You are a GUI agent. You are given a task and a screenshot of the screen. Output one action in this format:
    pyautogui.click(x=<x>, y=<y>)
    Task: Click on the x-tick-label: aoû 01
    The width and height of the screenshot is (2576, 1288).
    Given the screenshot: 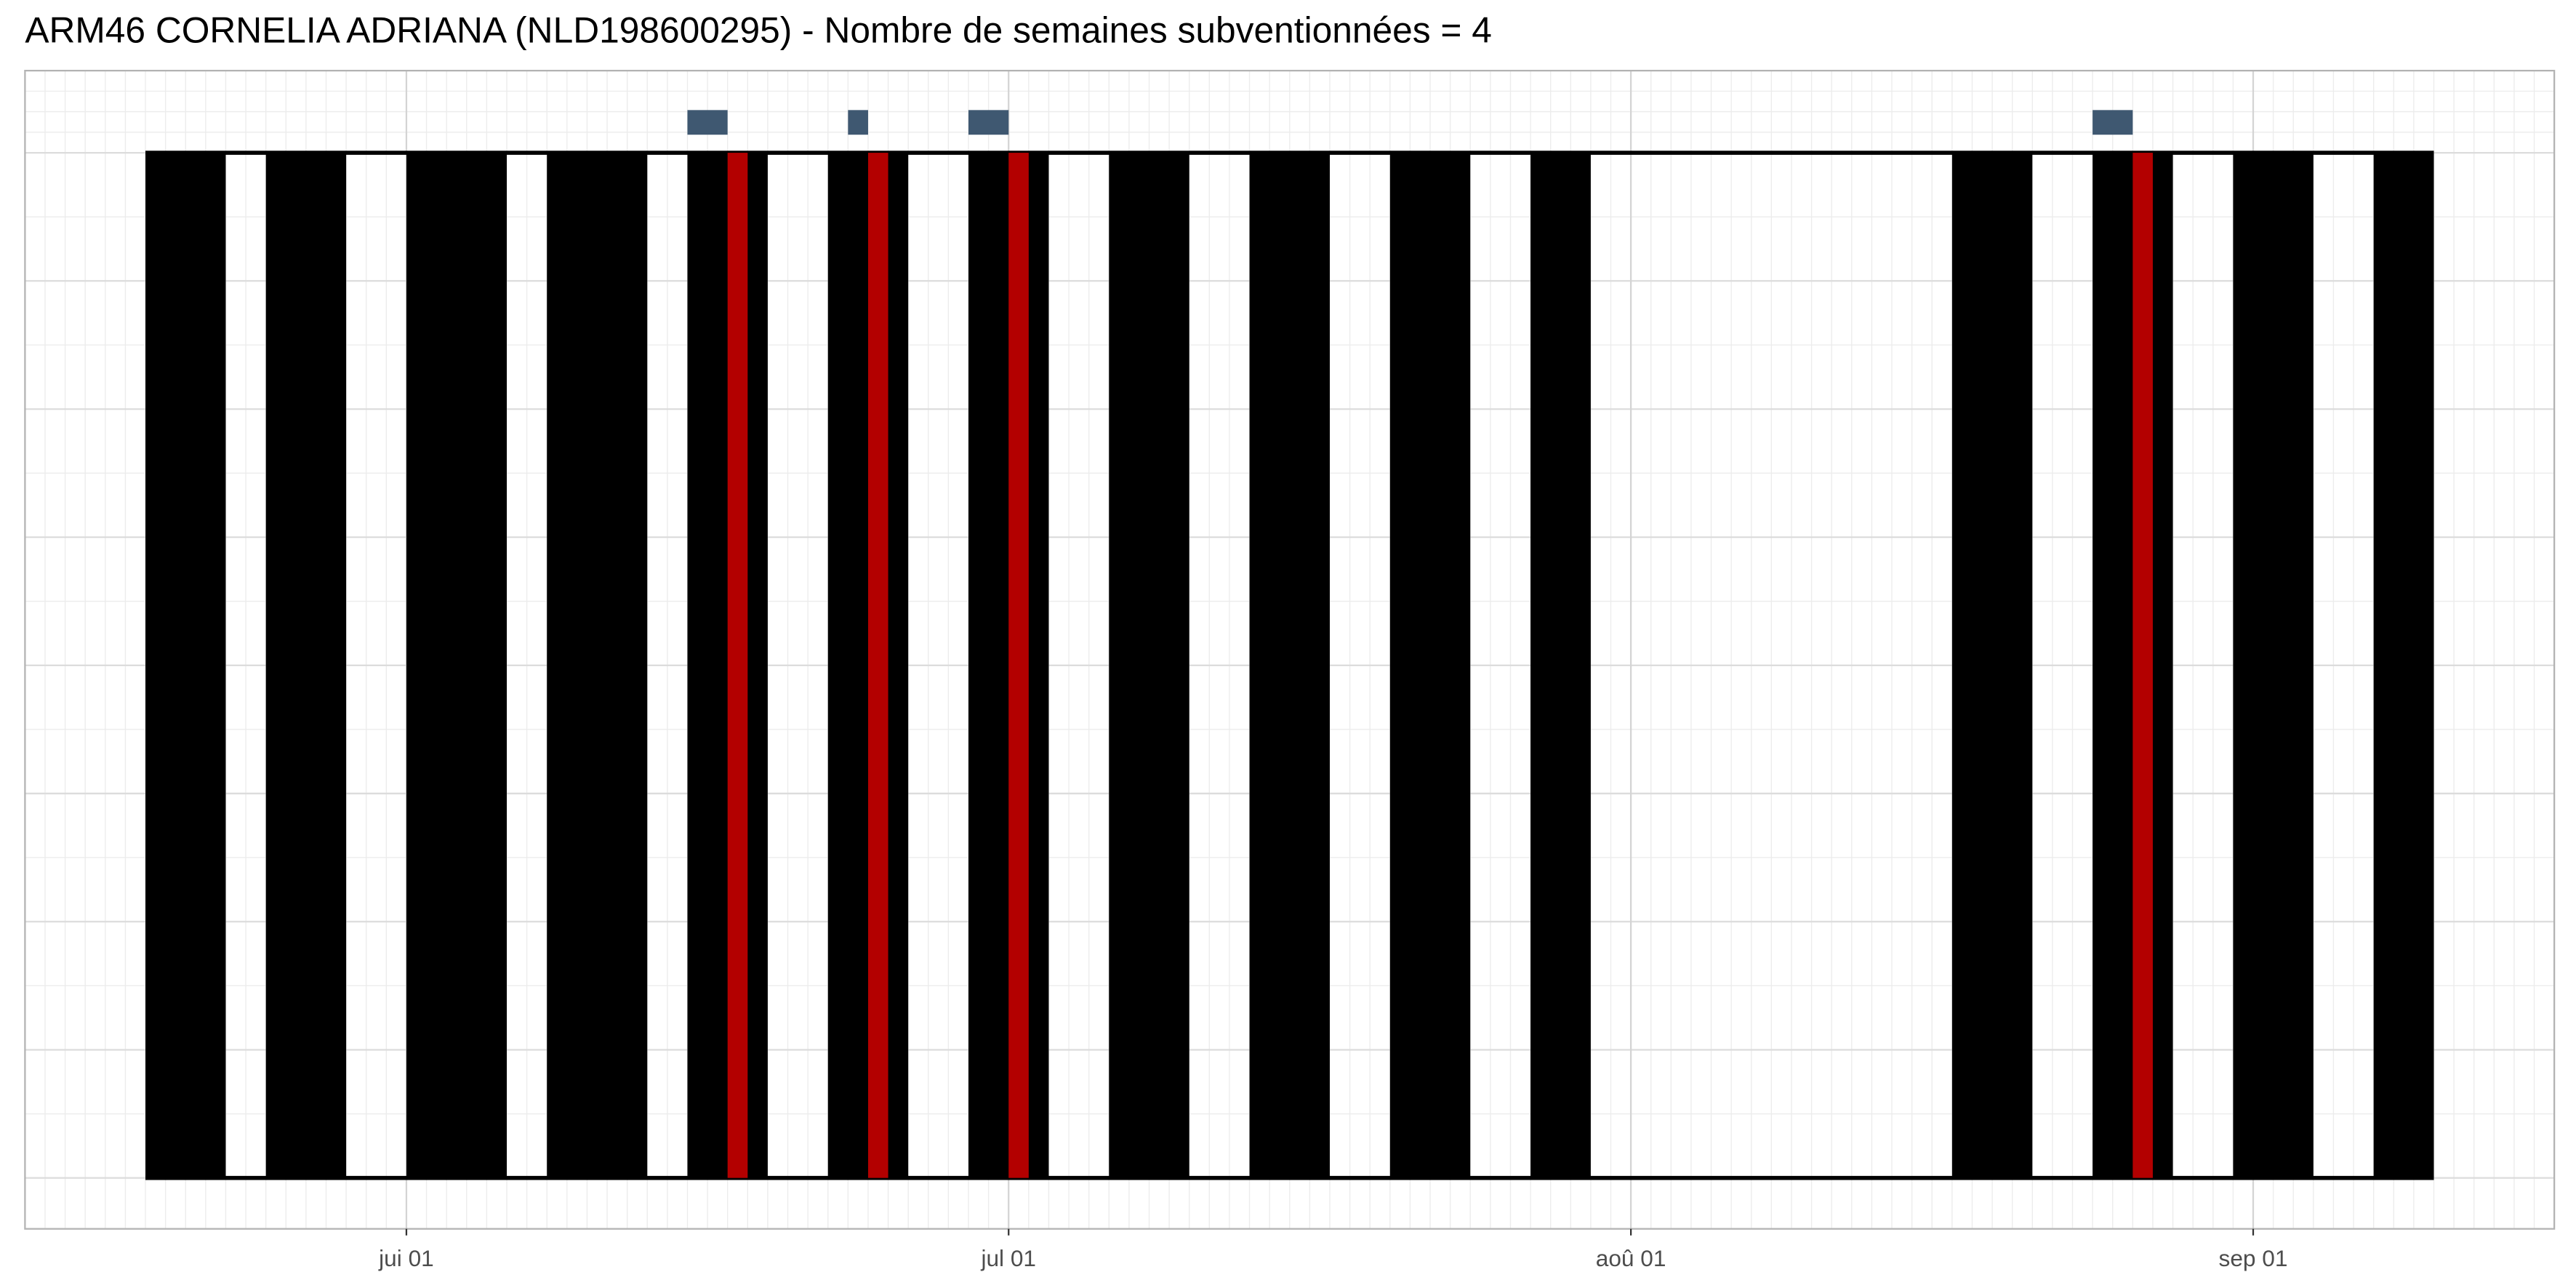 What is the action you would take?
    pyautogui.click(x=1631, y=1258)
    